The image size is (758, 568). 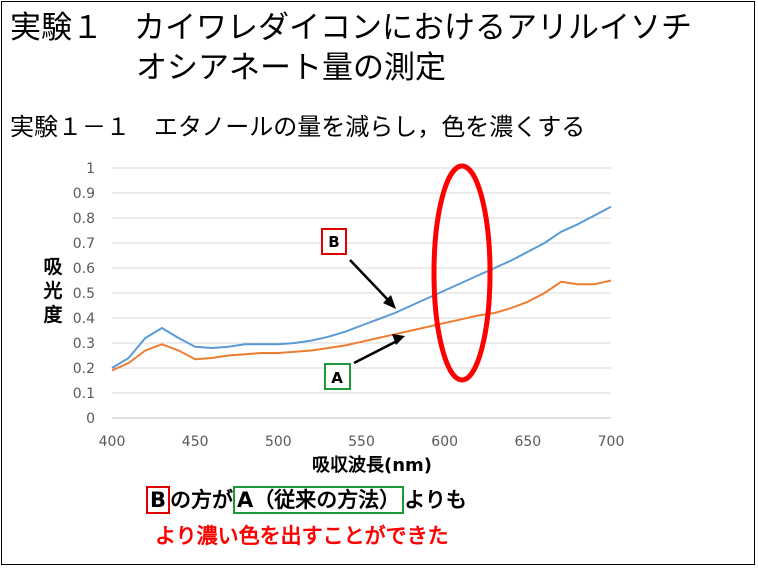 What do you see at coordinates (158, 500) in the screenshot?
I see `conclusion-b-box: B` at bounding box center [158, 500].